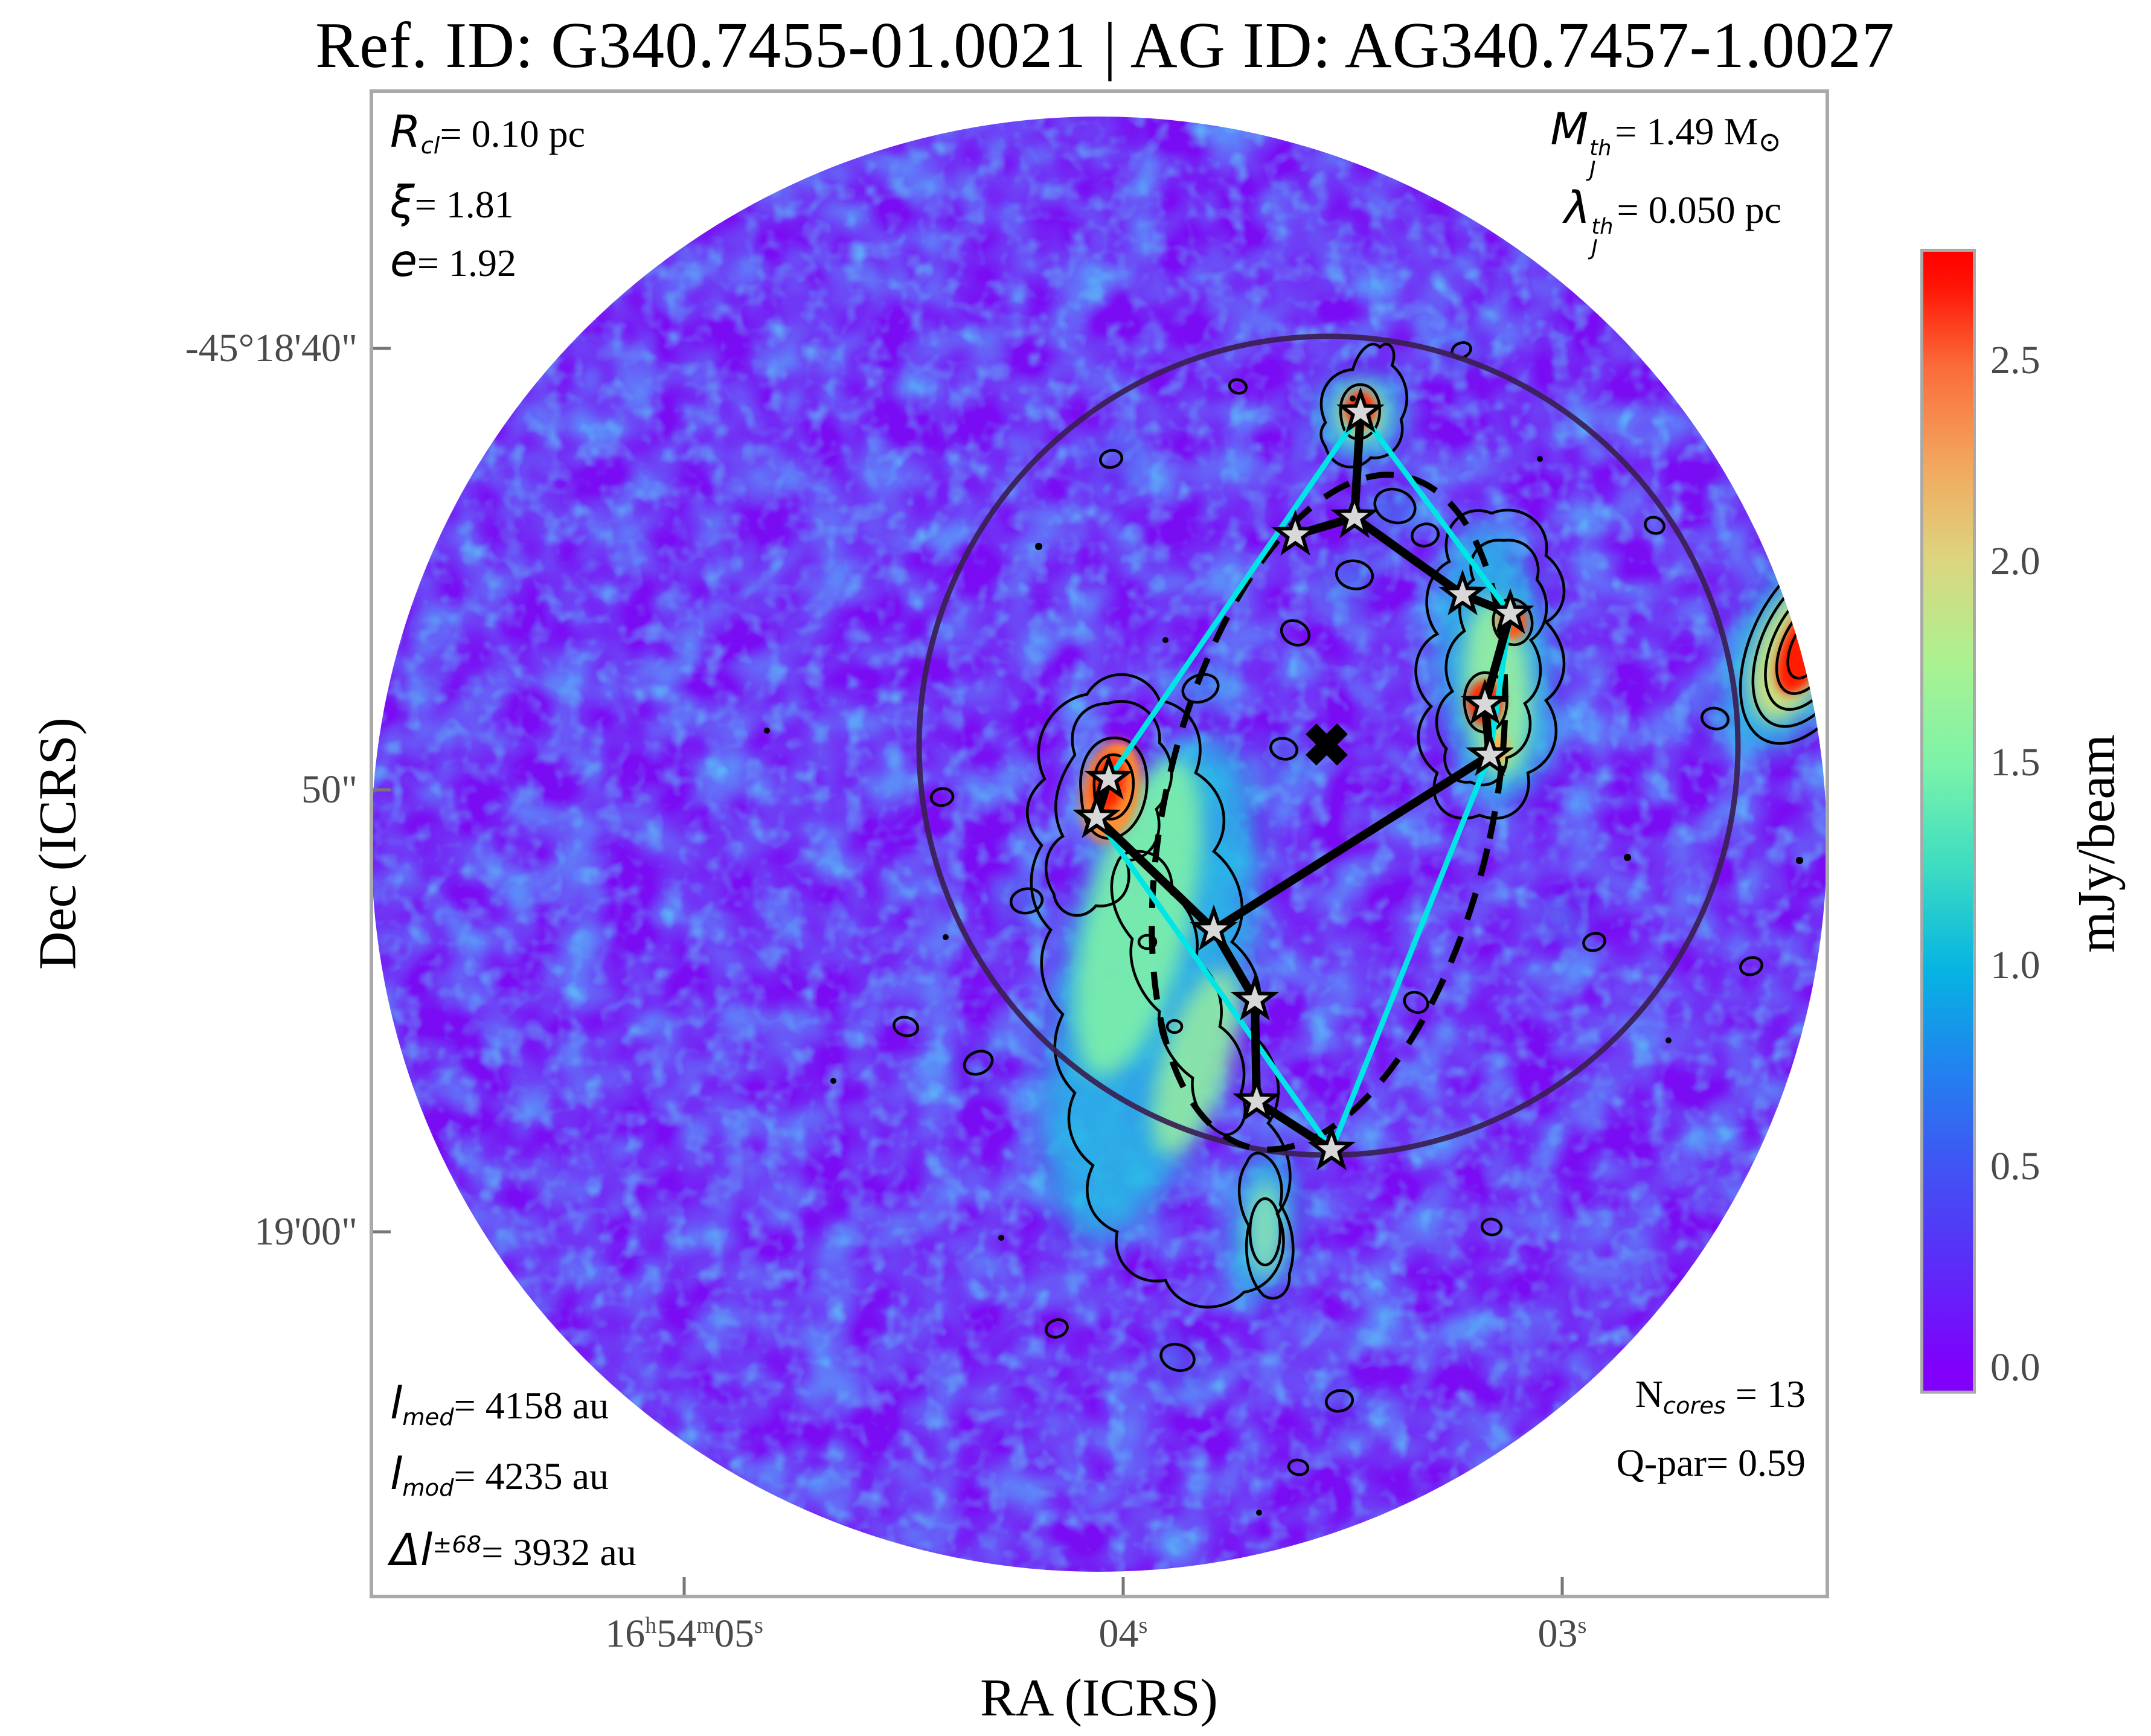 Image resolution: width=2151 pixels, height=1736 pixels. Describe the element at coordinates (2015, 360) in the screenshot. I see `colorbar-tick-label: 2.5` at that location.